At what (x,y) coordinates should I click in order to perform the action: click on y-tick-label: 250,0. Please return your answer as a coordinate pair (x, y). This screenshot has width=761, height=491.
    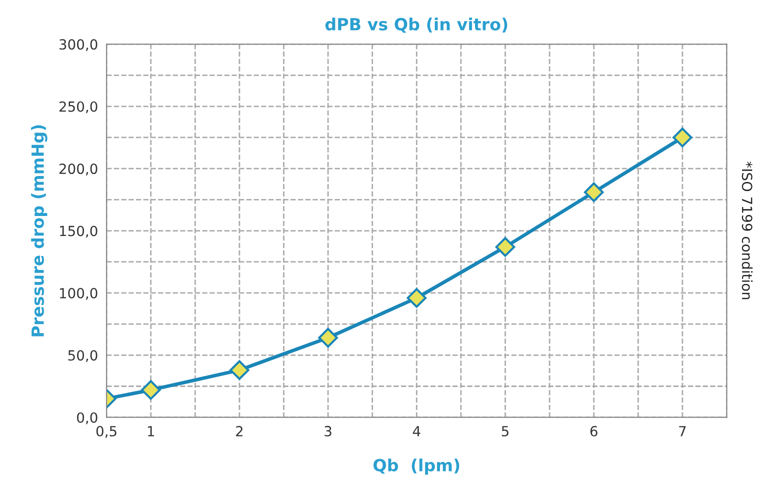
    Looking at the image, I should click on (78, 107).